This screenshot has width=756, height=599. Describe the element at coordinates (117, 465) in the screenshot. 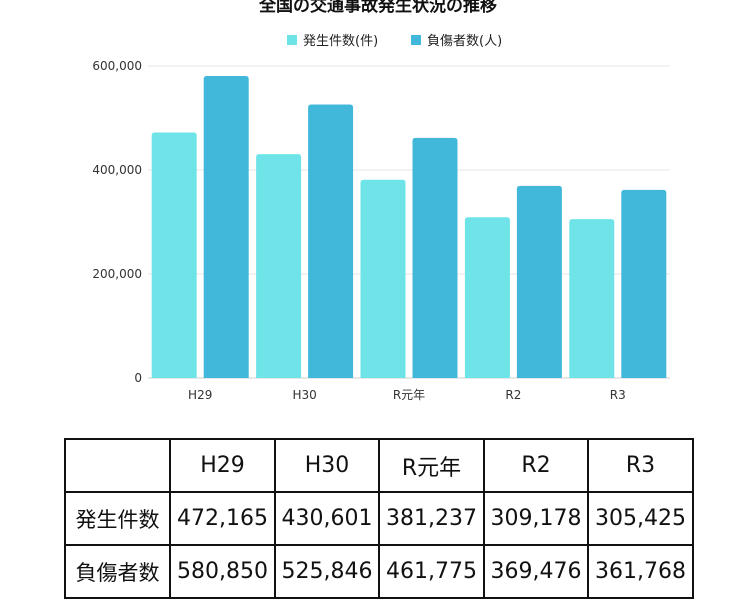

I see `table-header-cell` at that location.